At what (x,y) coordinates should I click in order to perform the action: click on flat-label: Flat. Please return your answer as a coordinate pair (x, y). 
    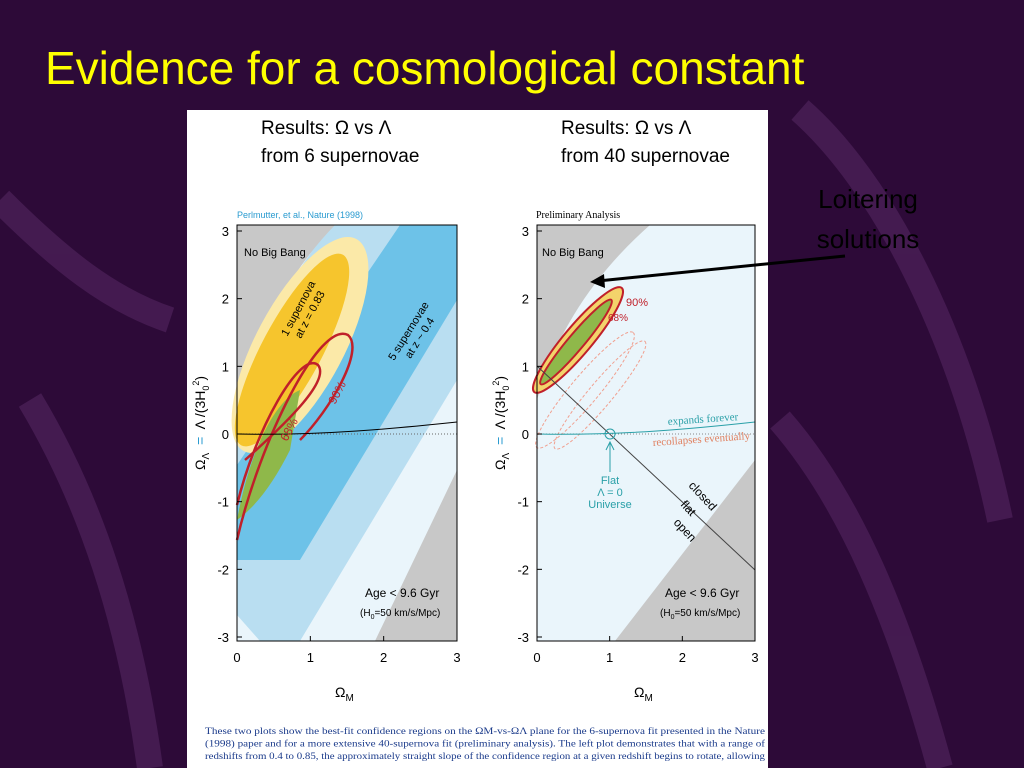
    Looking at the image, I should click on (610, 481).